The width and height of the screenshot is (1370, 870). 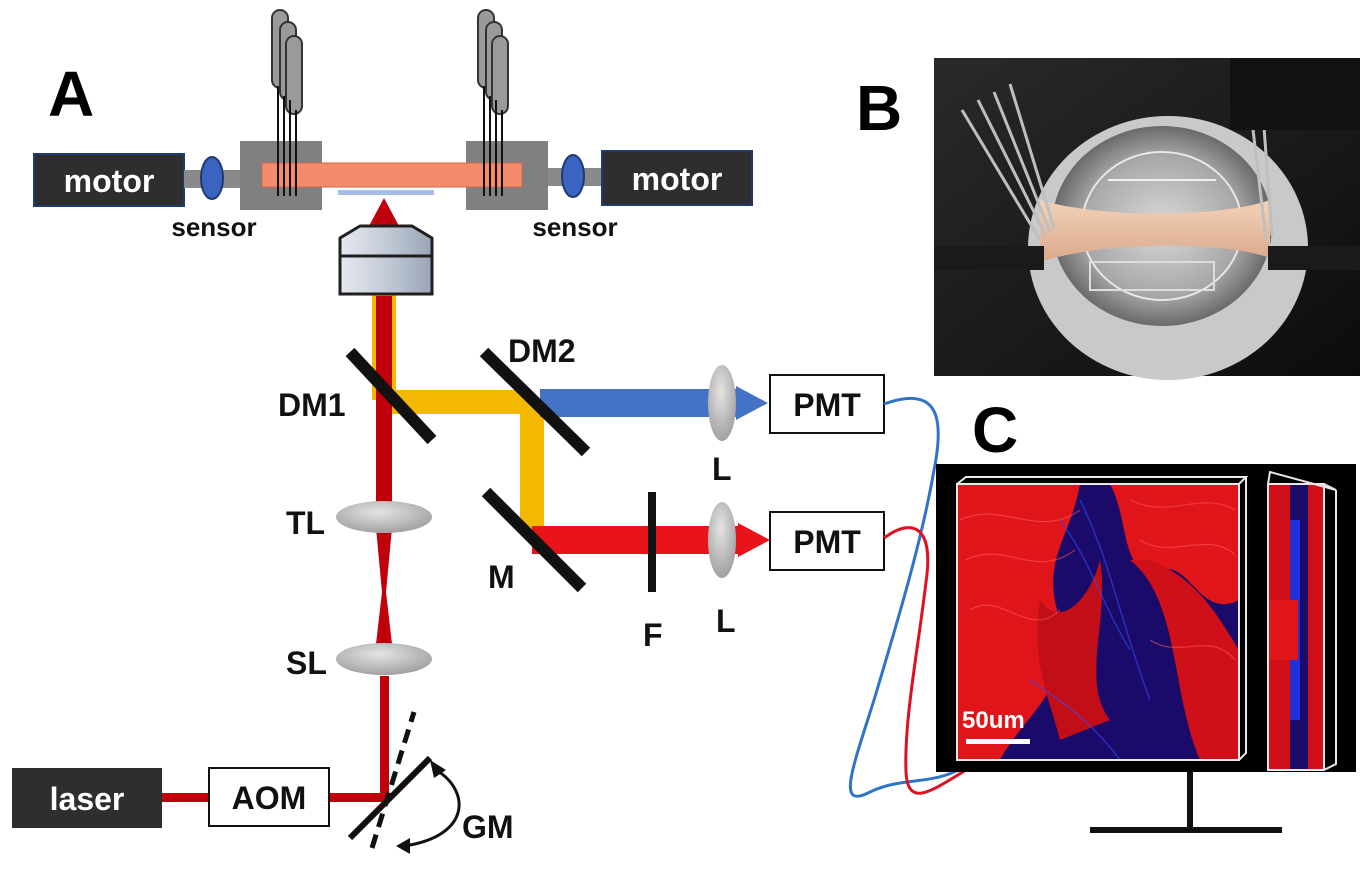 What do you see at coordinates (752, 403) in the screenshot?
I see `blue-channel-arrow` at bounding box center [752, 403].